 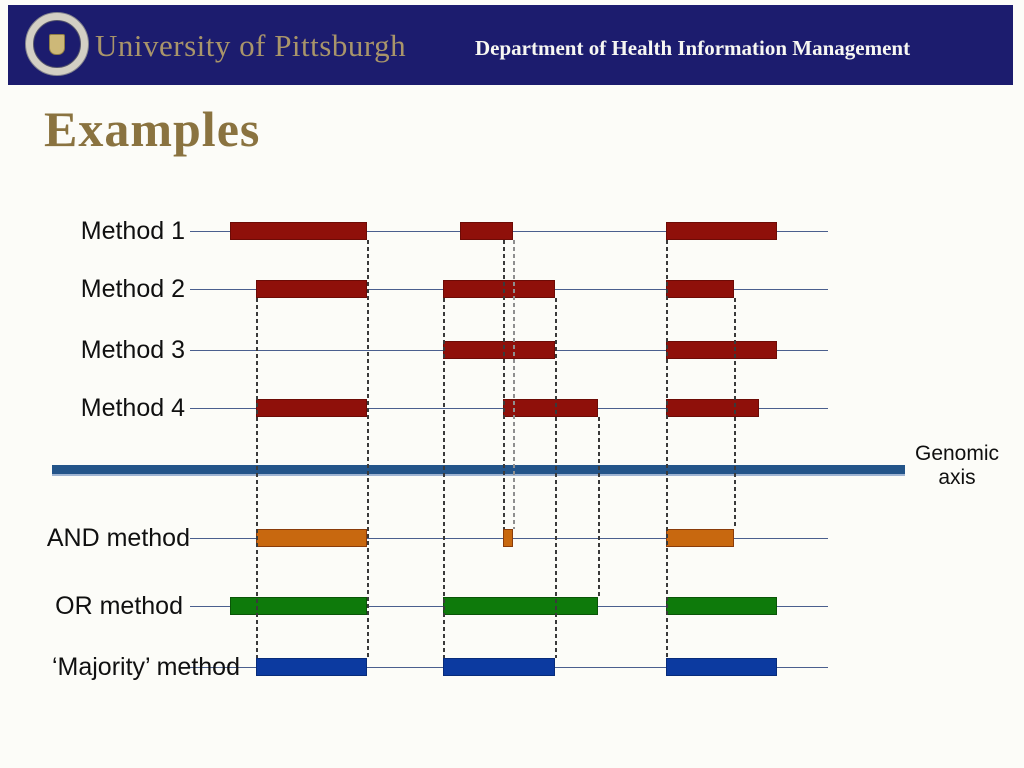 I want to click on genomic-axis-label: Genomic axis, so click(x=957, y=466).